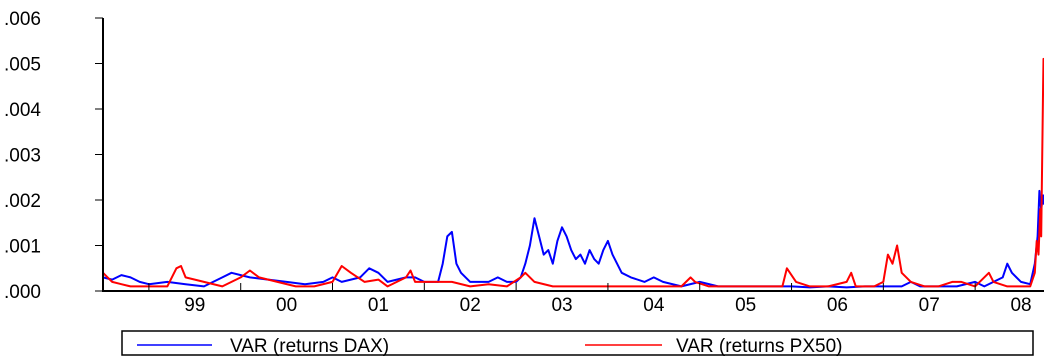  Describe the element at coordinates (378, 305) in the screenshot. I see `x-tick-label: 01` at that location.